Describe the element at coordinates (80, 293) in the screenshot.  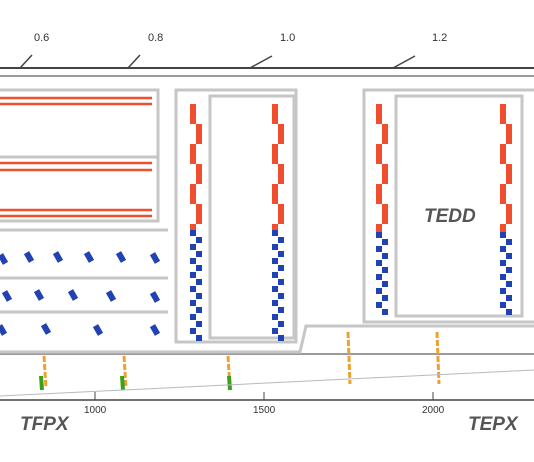
I see `tfpx-pixel-modules` at that location.